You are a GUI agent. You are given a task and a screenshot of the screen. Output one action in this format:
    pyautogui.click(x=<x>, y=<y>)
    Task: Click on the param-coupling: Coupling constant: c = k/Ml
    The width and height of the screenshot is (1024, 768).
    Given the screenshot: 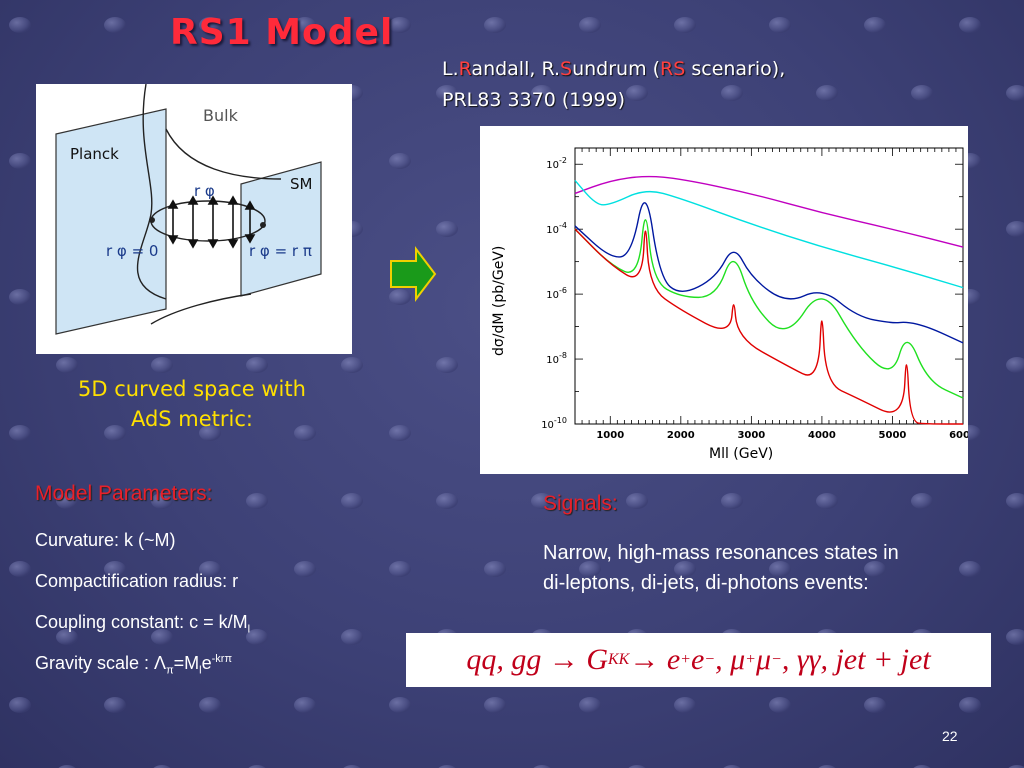 What is the action you would take?
    pyautogui.click(x=143, y=624)
    